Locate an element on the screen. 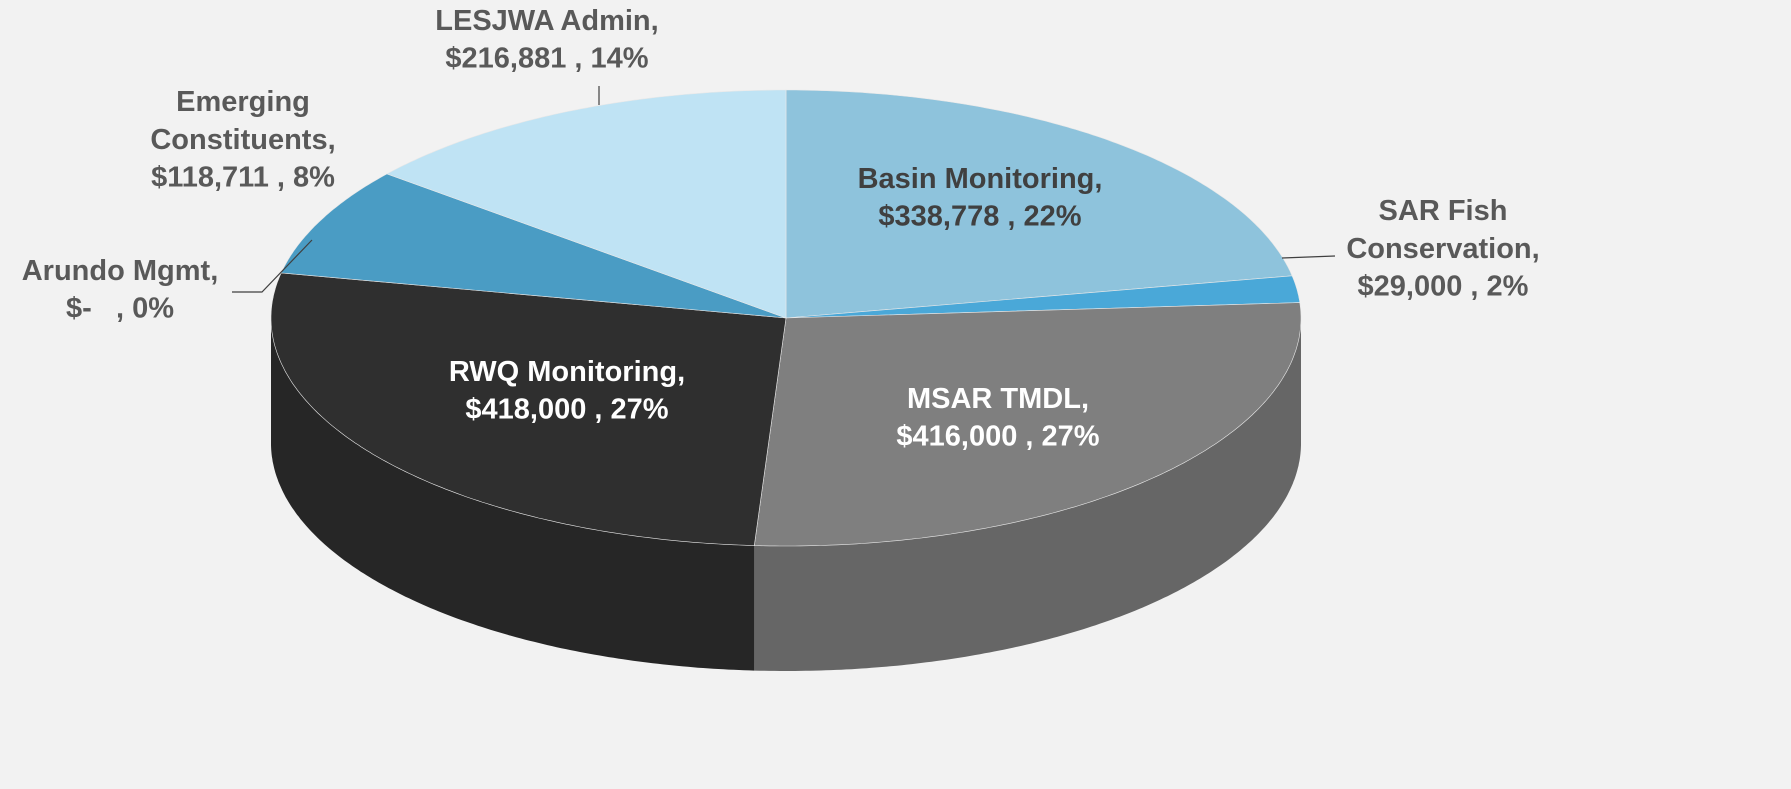  category-label: RWQ Monitoring, is located at coordinates (567, 372).